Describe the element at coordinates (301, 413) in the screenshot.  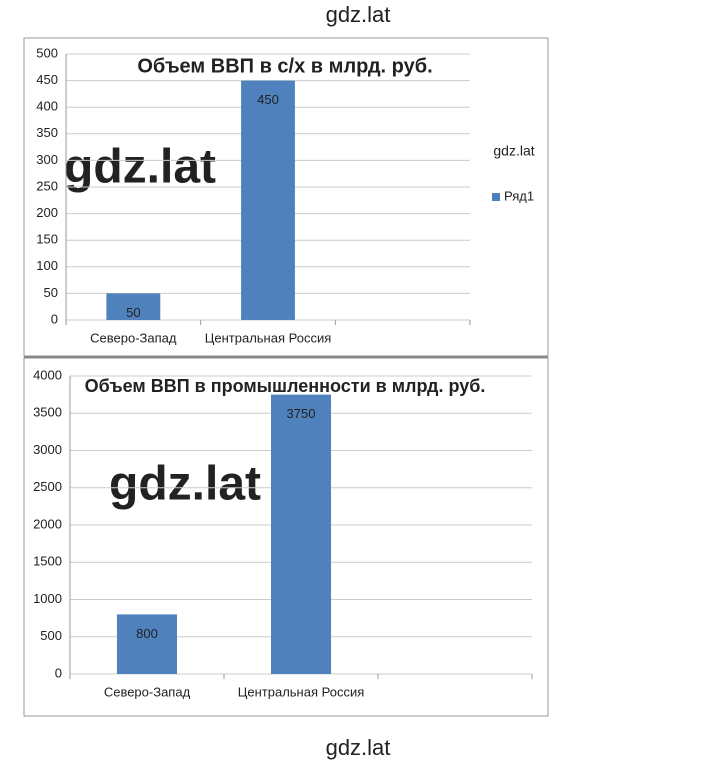
I see `data-label: 3750` at that location.